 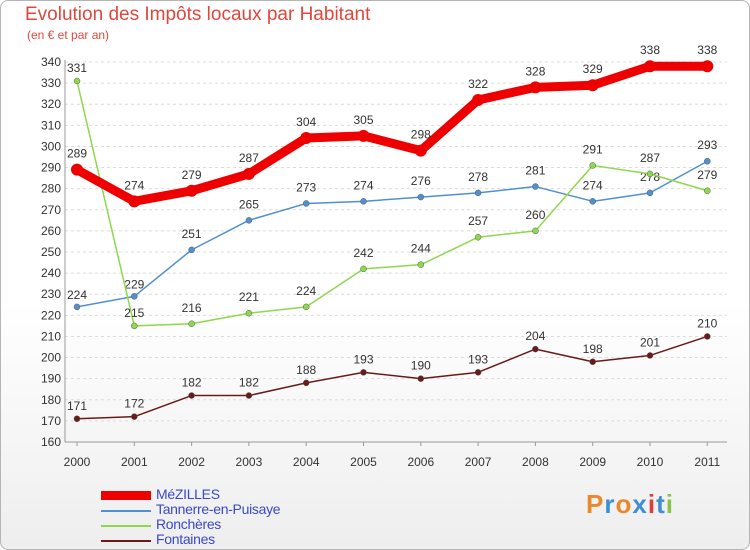 I want to click on x-tick-label: 2003, so click(x=249, y=462).